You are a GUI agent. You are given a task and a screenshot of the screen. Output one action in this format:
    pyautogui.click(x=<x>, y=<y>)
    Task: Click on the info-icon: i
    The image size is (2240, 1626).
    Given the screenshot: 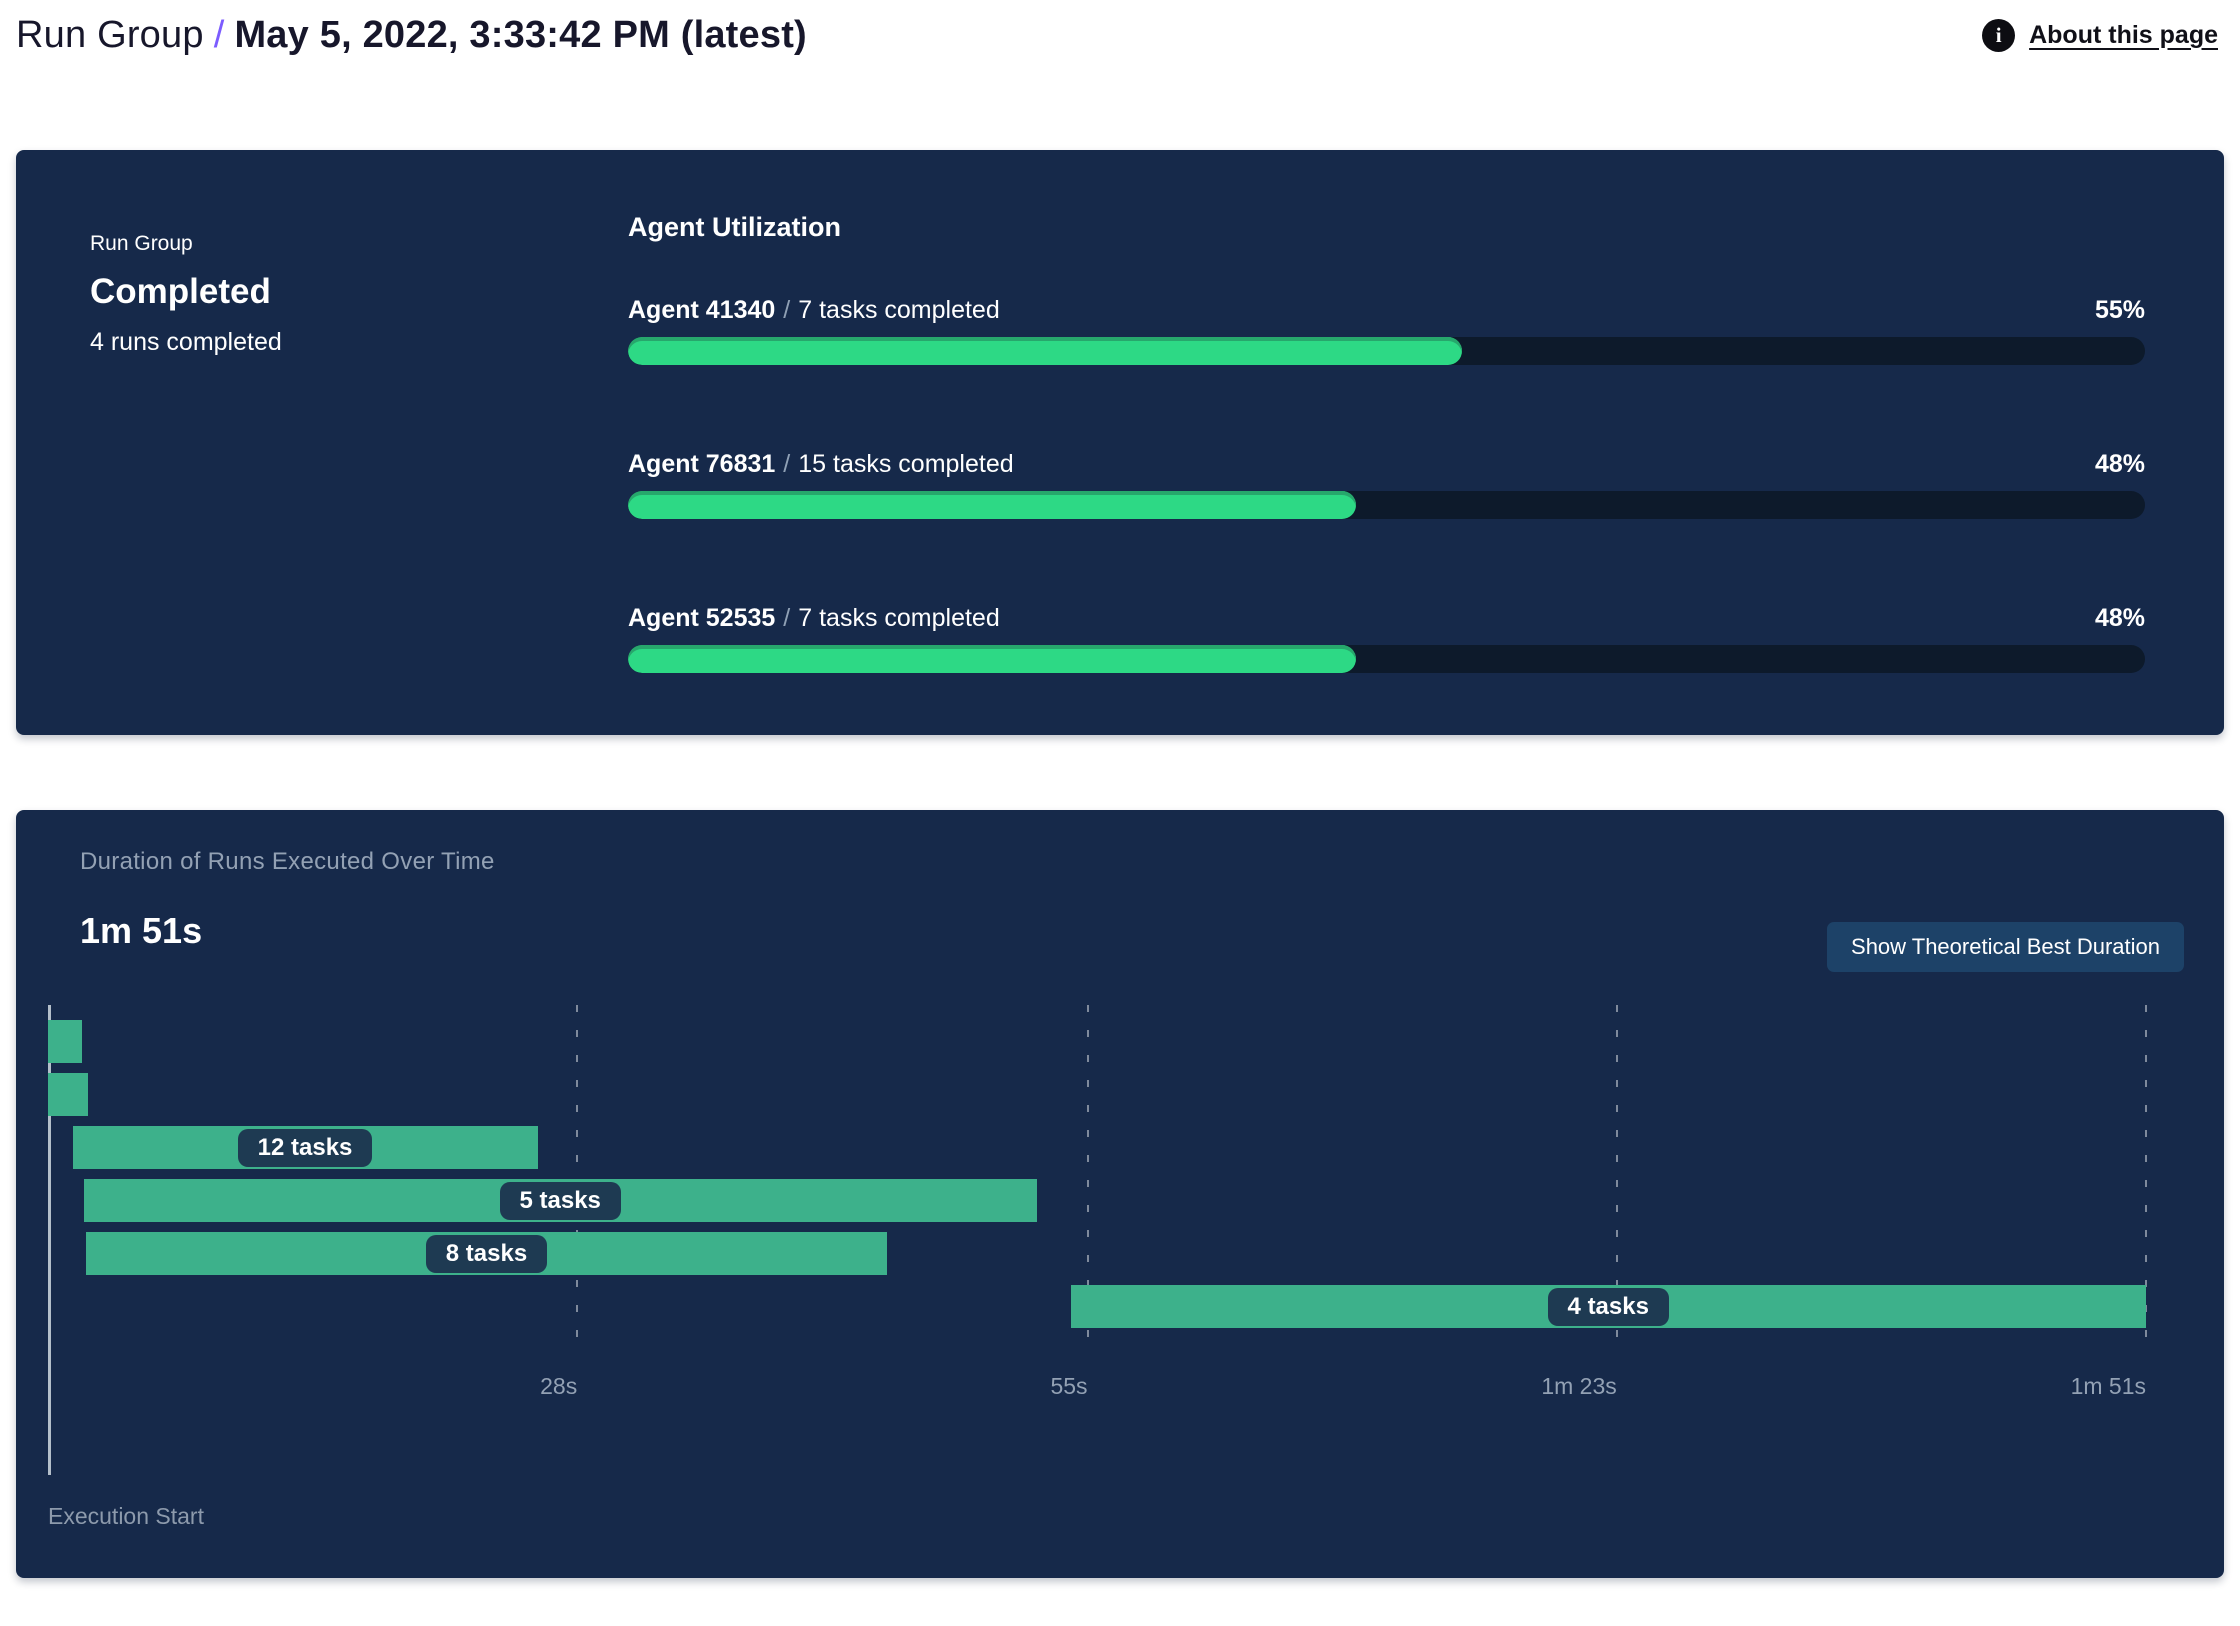 What is the action you would take?
    pyautogui.click(x=1999, y=35)
    